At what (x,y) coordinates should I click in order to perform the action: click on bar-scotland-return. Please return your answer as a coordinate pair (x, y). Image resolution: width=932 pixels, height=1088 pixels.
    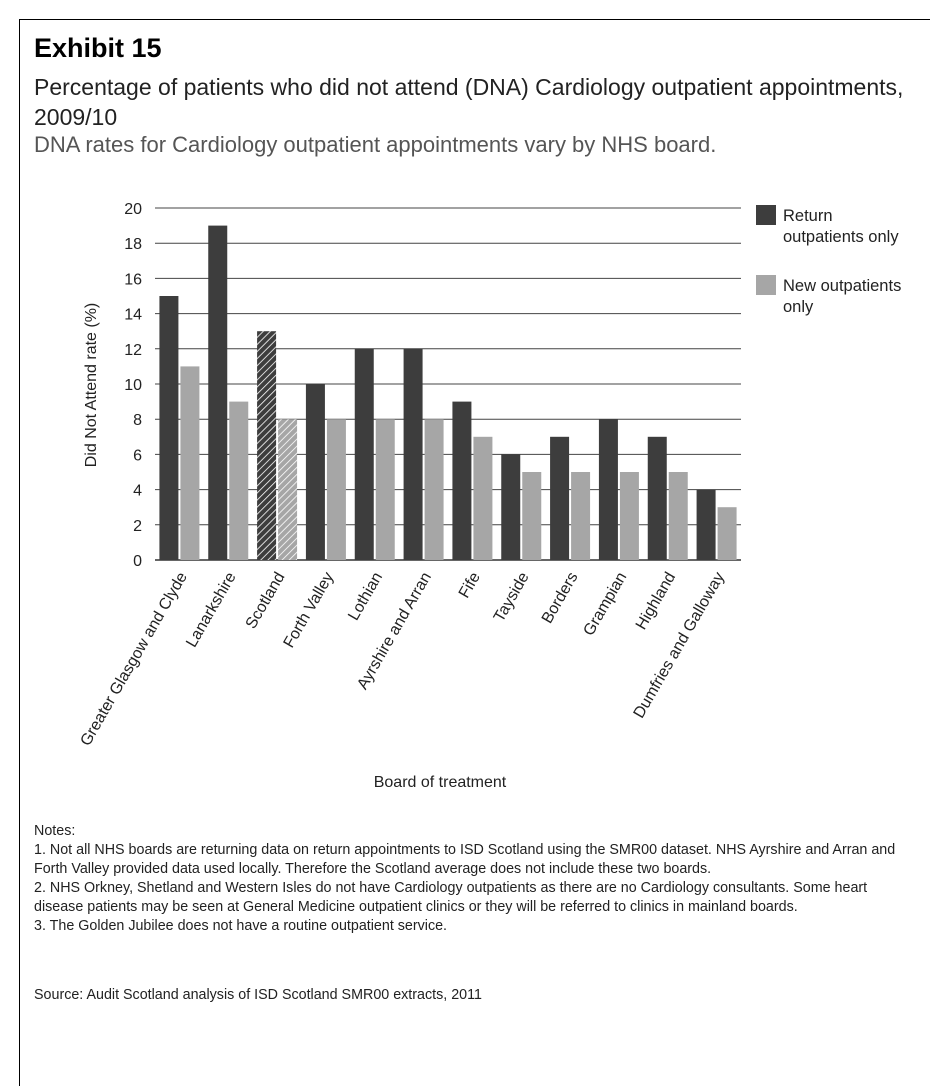
    Looking at the image, I should click on (267, 445).